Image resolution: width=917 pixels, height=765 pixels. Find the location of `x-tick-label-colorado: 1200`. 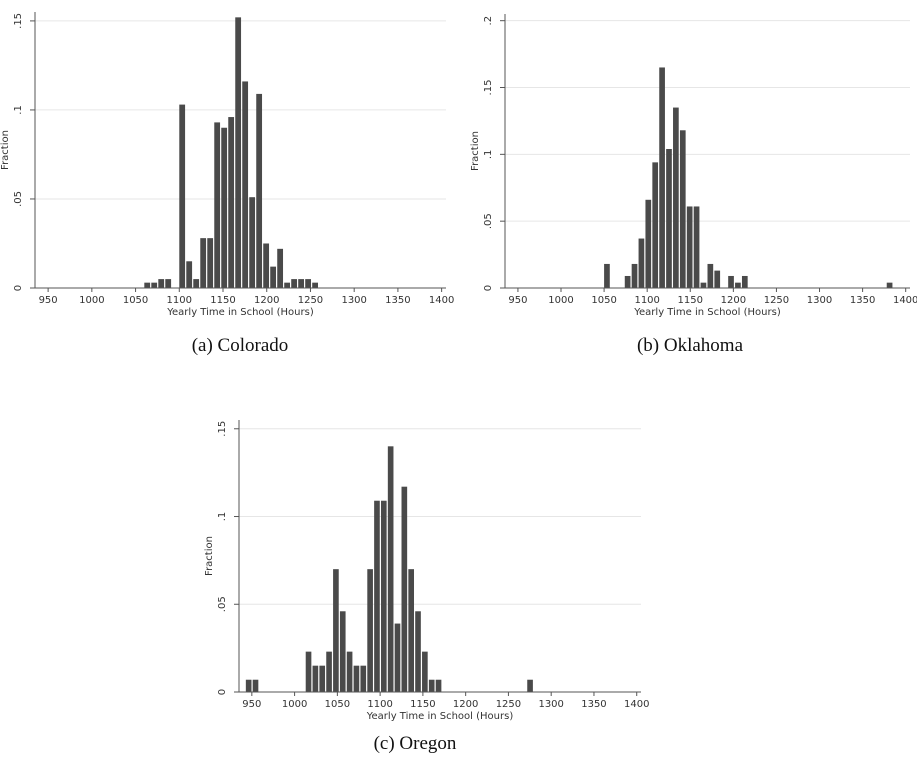

x-tick-label-colorado: 1200 is located at coordinates (266, 300).